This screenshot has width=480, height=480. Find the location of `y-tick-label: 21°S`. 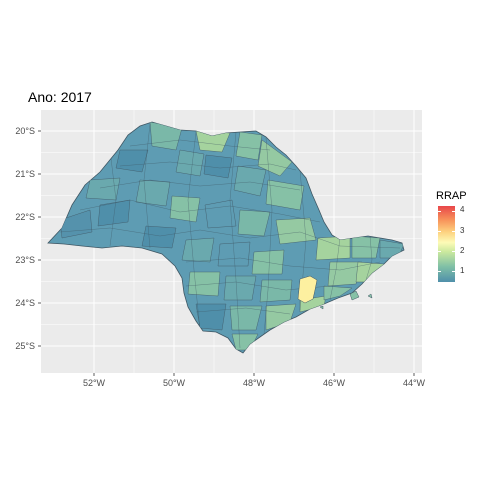

y-tick-label: 21°S is located at coordinates (25, 174).